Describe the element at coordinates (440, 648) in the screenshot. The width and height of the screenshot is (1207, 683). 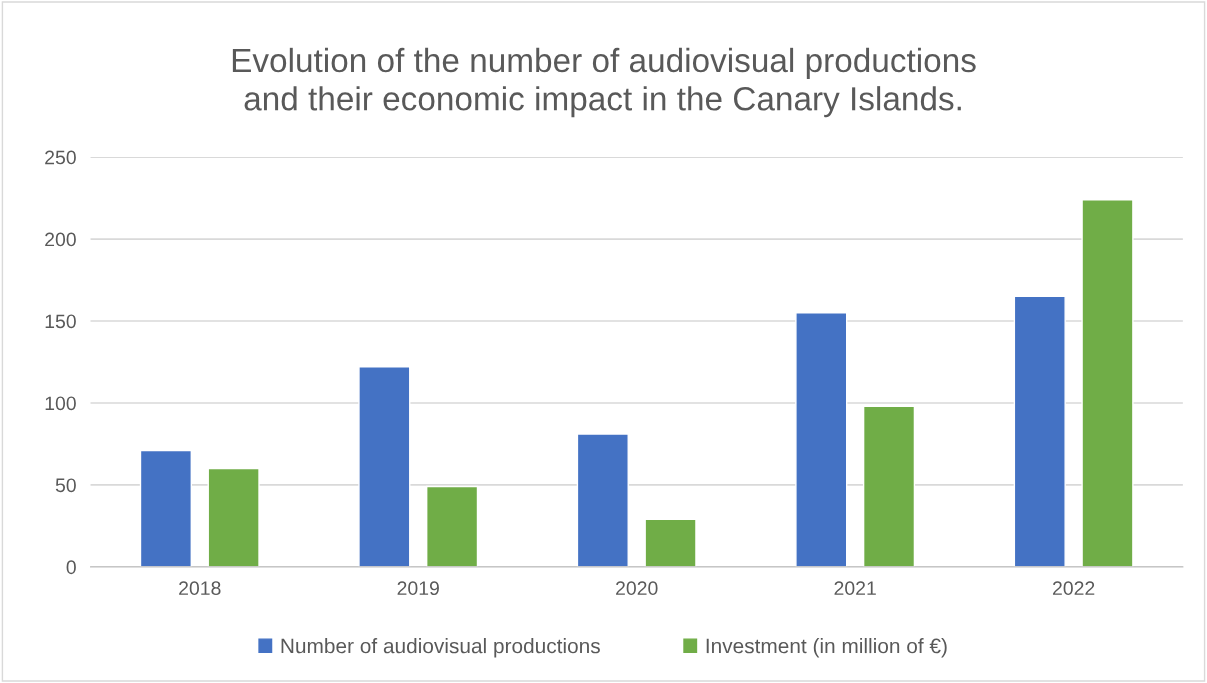
I see `legend-label: Number of audiovisual productions` at that location.